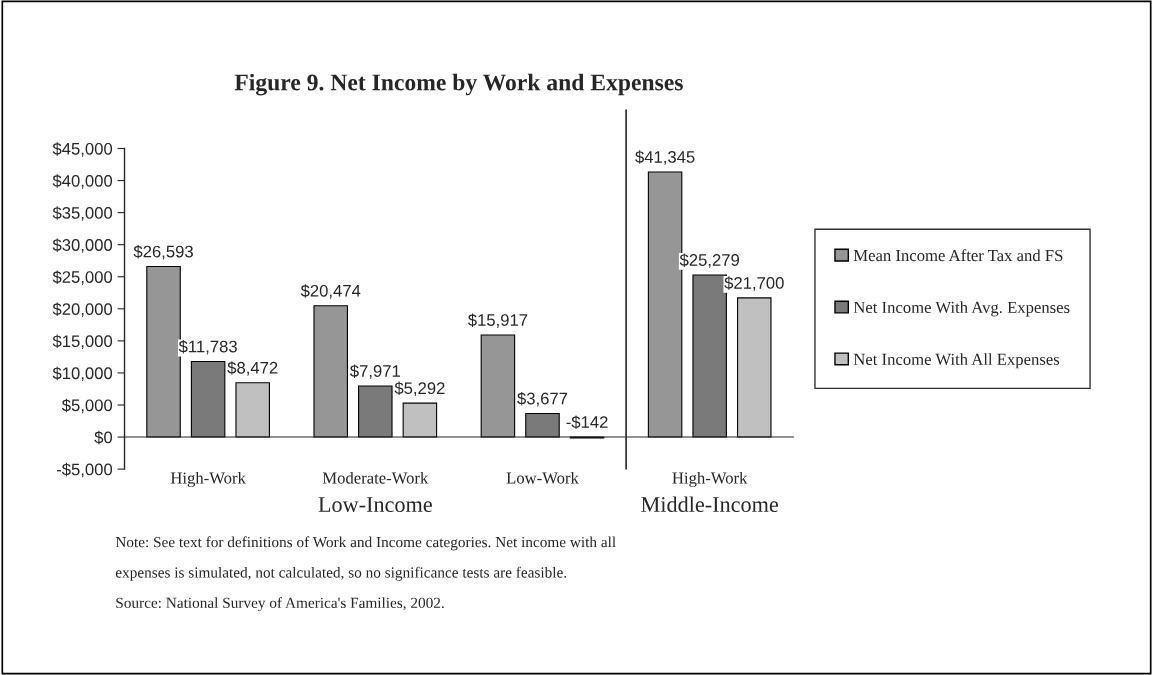 This screenshot has width=1153, height=675. What do you see at coordinates (375, 505) in the screenshot?
I see `text: Low-Income` at bounding box center [375, 505].